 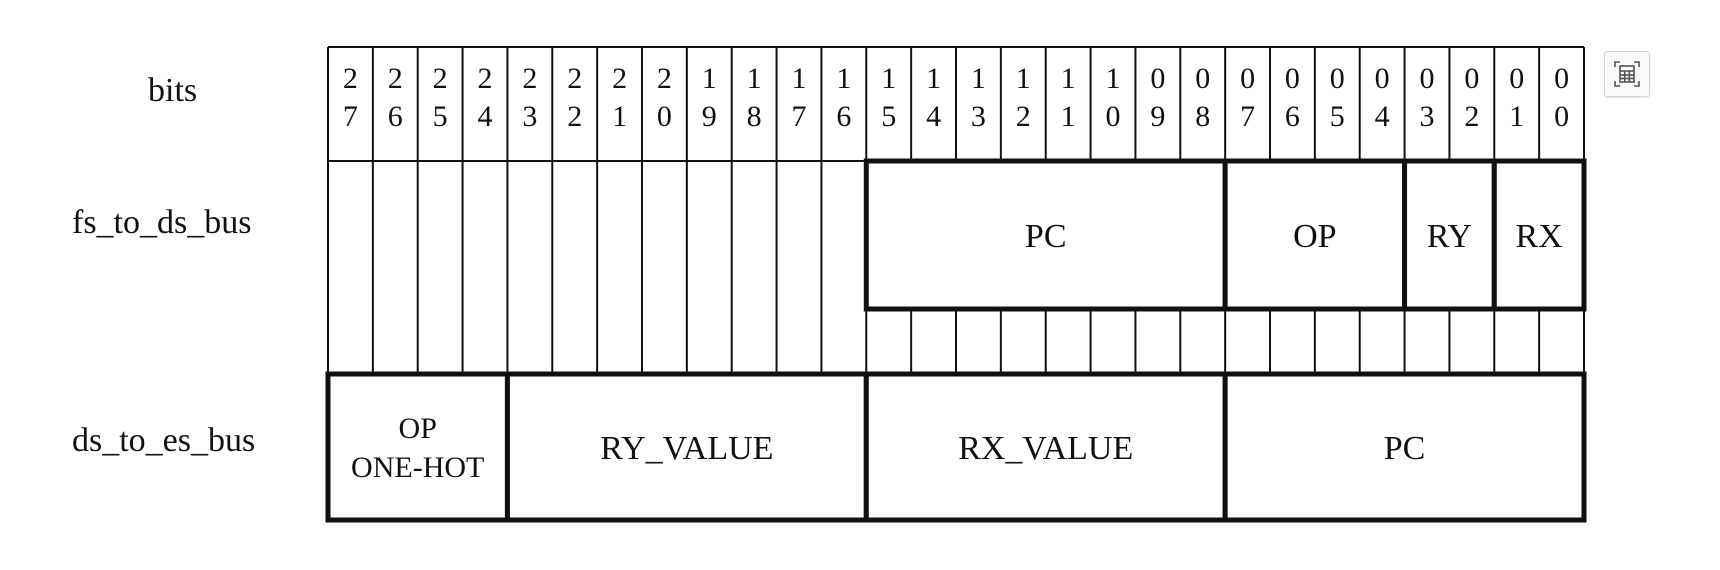 I want to click on row-label-ds-to-es-bus: ds_to_es_bus, so click(x=164, y=440).